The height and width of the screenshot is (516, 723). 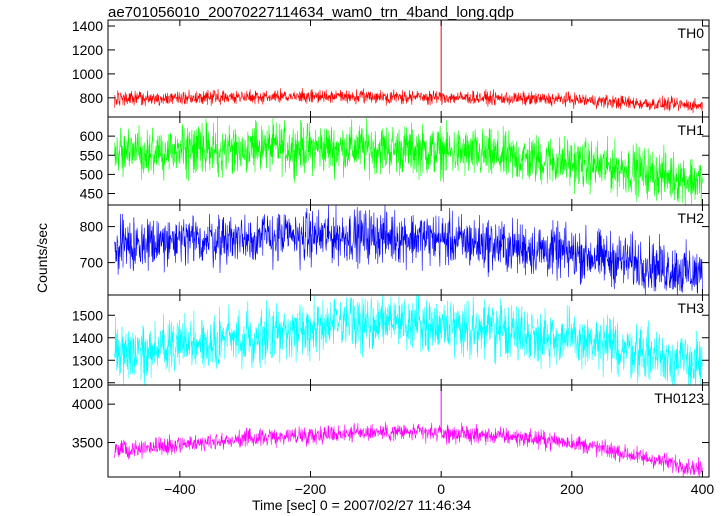 I want to click on y-tick-label: 1000, so click(x=87, y=74).